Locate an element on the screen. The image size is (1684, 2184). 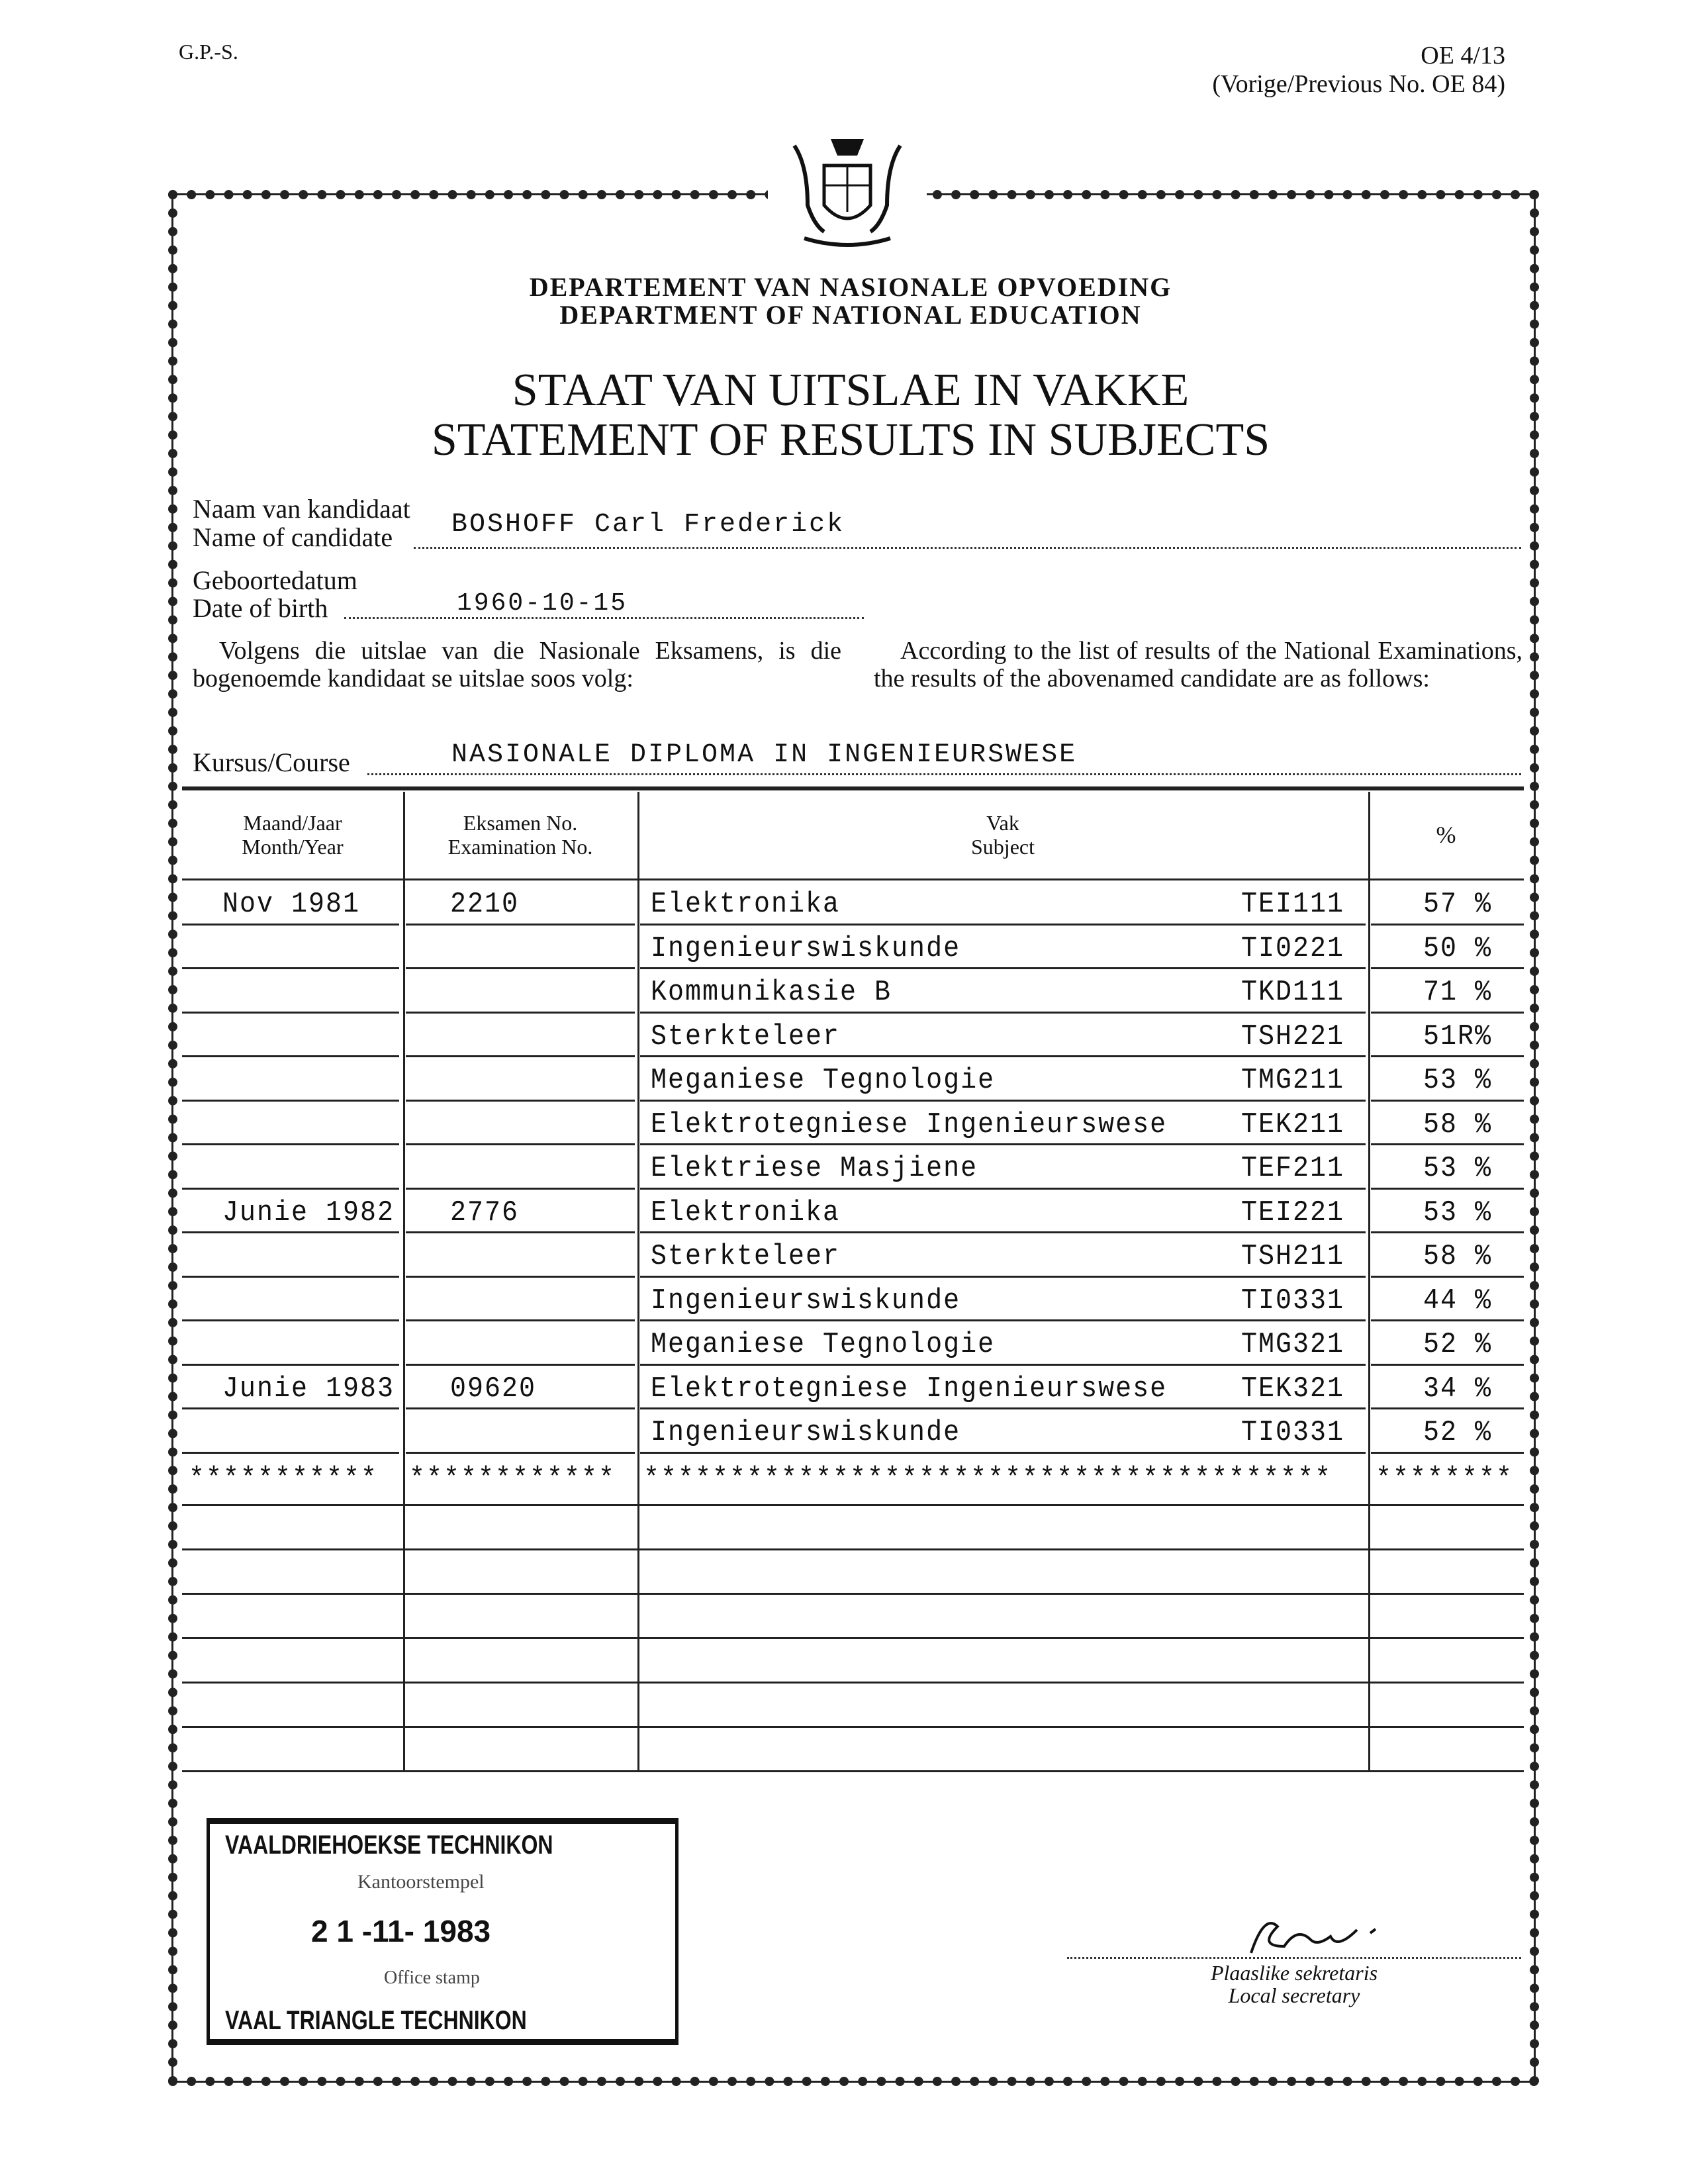
table-cell-subject: Elektriese Masjiene is located at coordinates (814, 1169).